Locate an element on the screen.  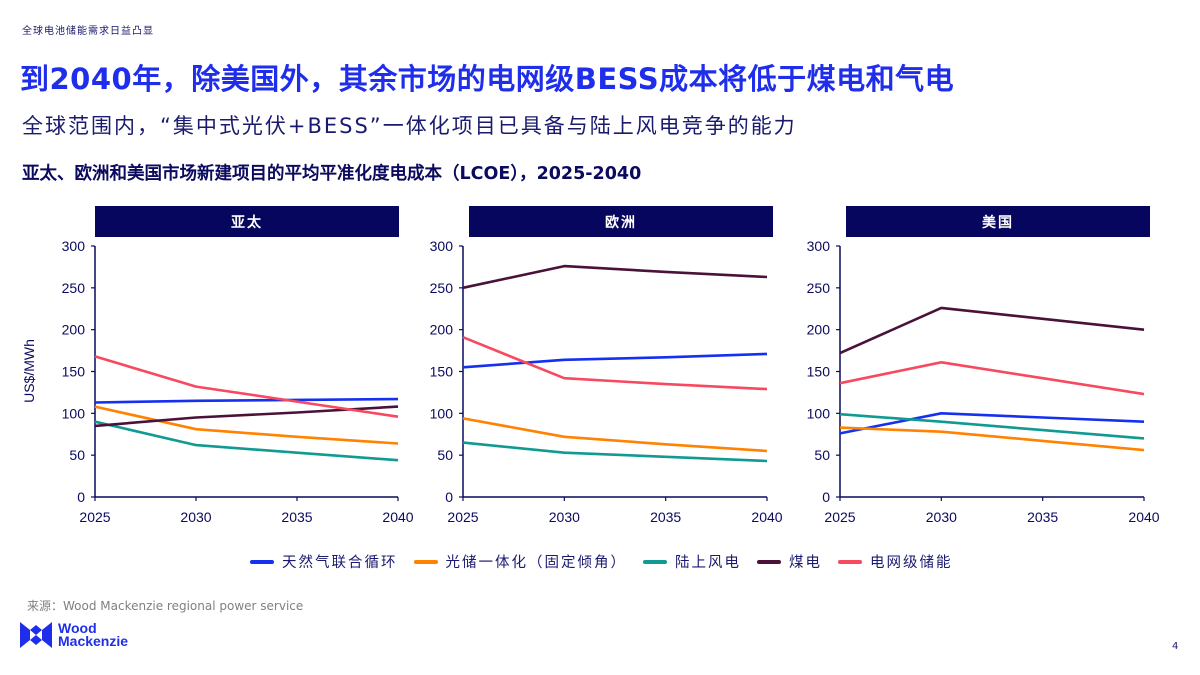
panel-header-apac: 亚太 is located at coordinates (247, 221).